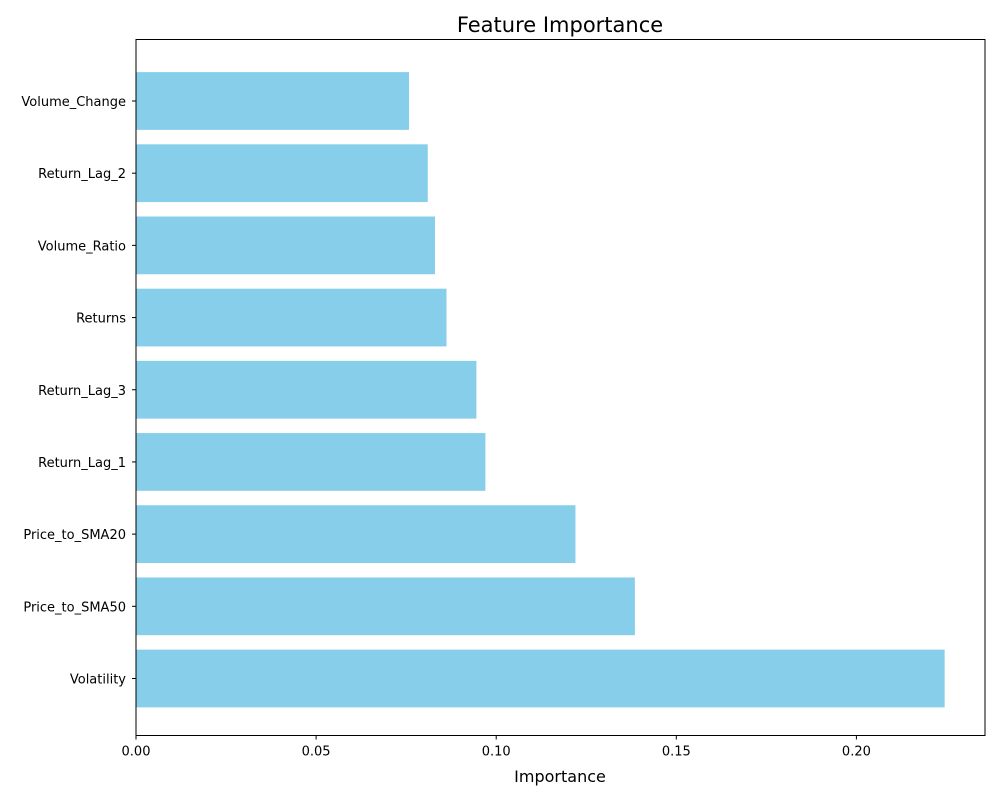  What do you see at coordinates (540, 678) in the screenshot?
I see `bar-volatility` at bounding box center [540, 678].